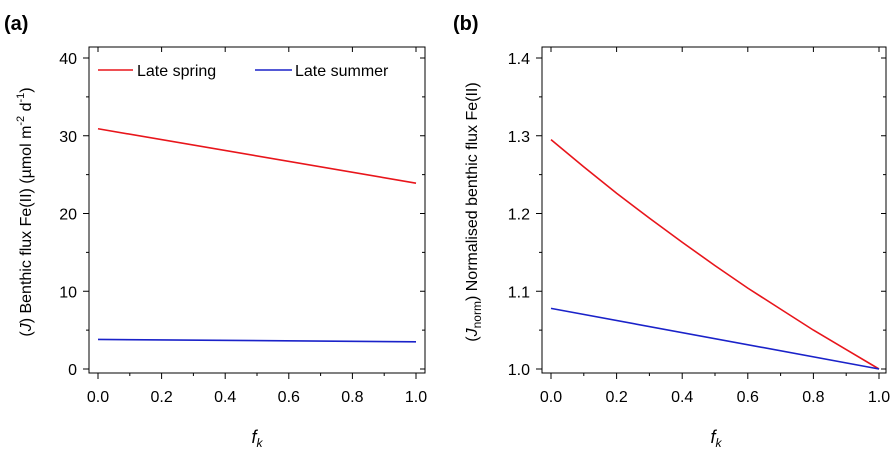  What do you see at coordinates (519, 59) in the screenshot?
I see `panel-b-y-tick-label: 1.4` at bounding box center [519, 59].